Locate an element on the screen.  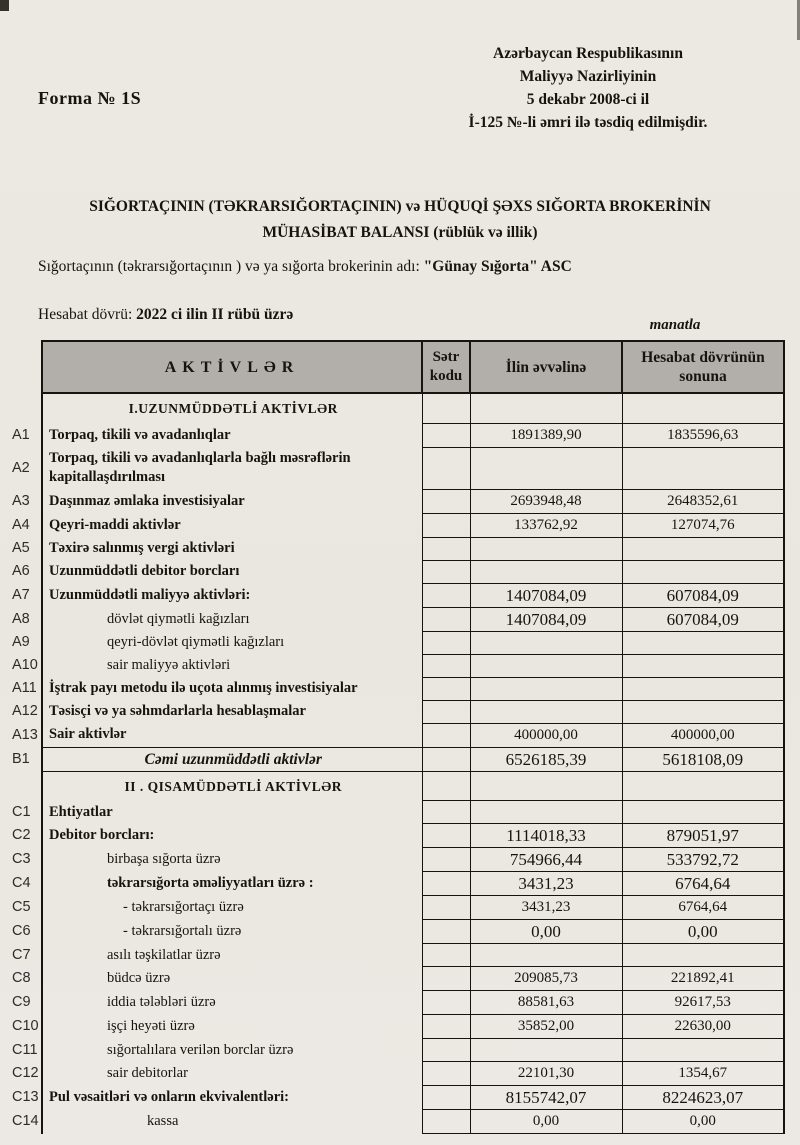
value-begin: 1114018,33 is located at coordinates (546, 835).